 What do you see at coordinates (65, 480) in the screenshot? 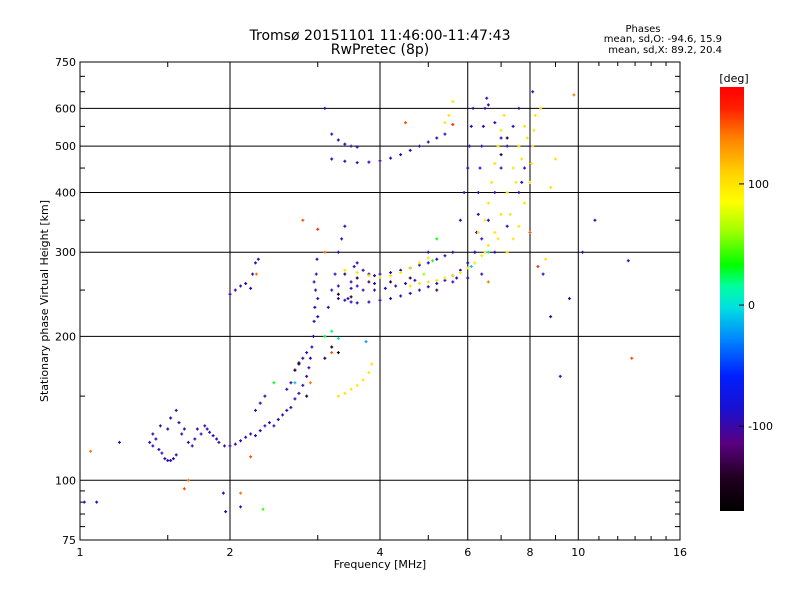
I see `y-tick-label: 100` at bounding box center [65, 480].